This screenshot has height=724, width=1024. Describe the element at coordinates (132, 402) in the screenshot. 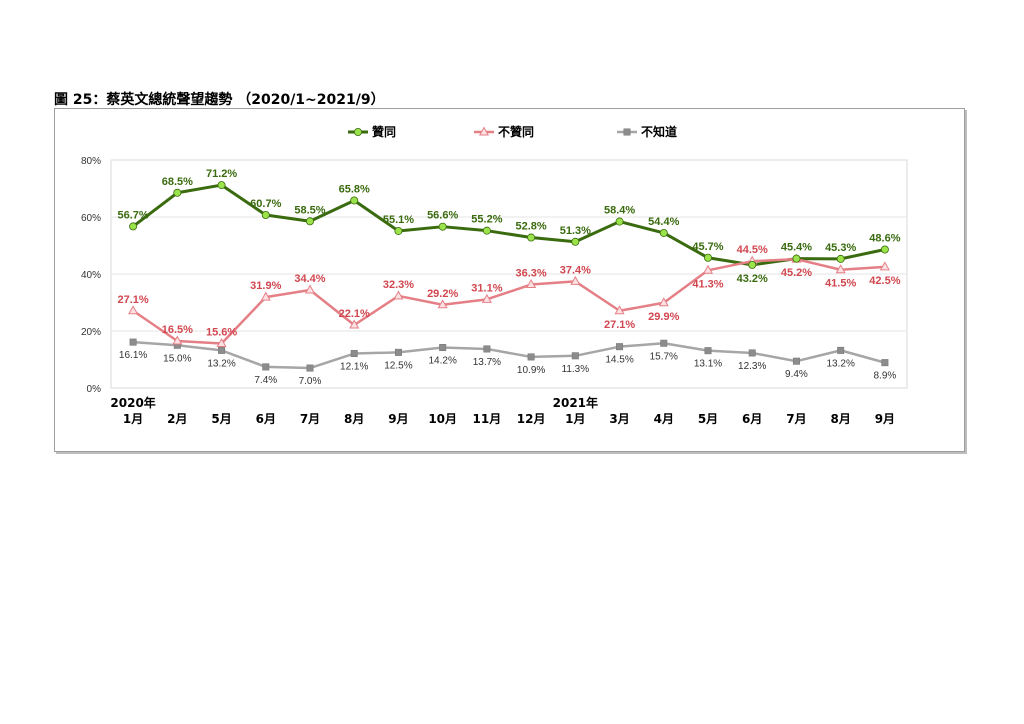

I see `x-tick-year: 2020年` at that location.